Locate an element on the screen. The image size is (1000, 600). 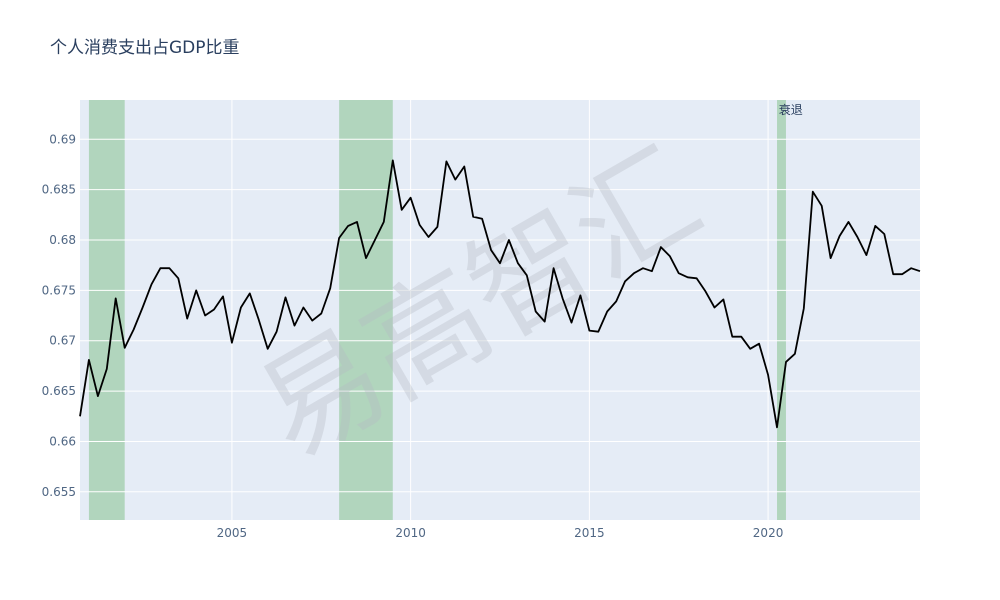
y-tick-label: 0.67 is located at coordinates (62, 341).